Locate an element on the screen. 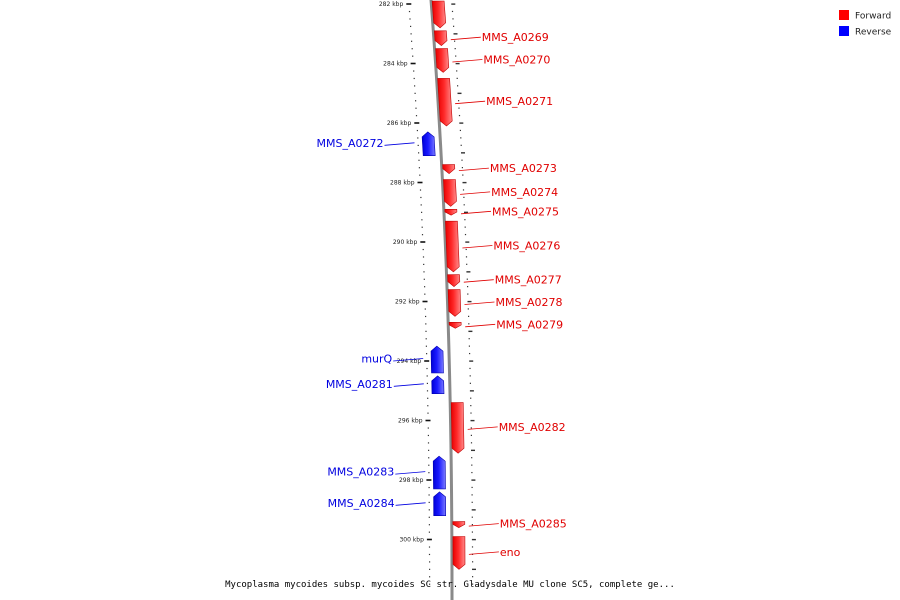  gene-arrow-mms_a0269 is located at coordinates (440, 38).